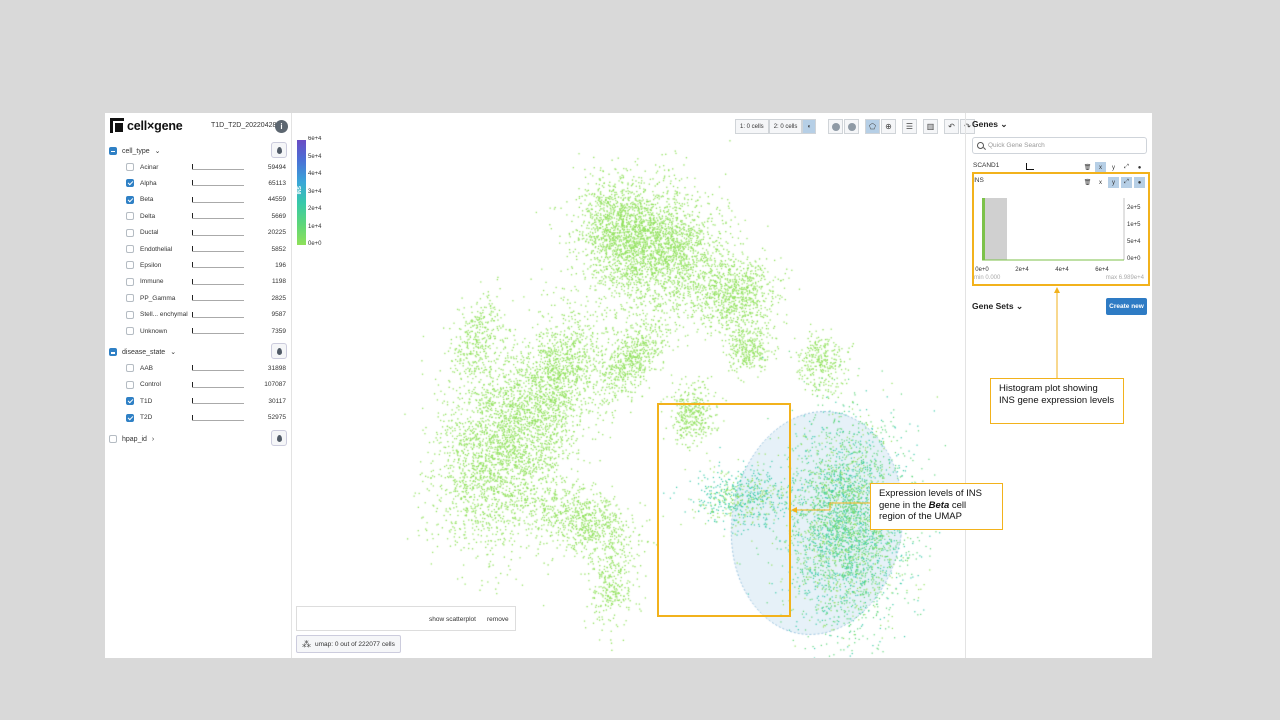  What do you see at coordinates (276, 167) in the screenshot?
I see `value-count: 59494` at bounding box center [276, 167].